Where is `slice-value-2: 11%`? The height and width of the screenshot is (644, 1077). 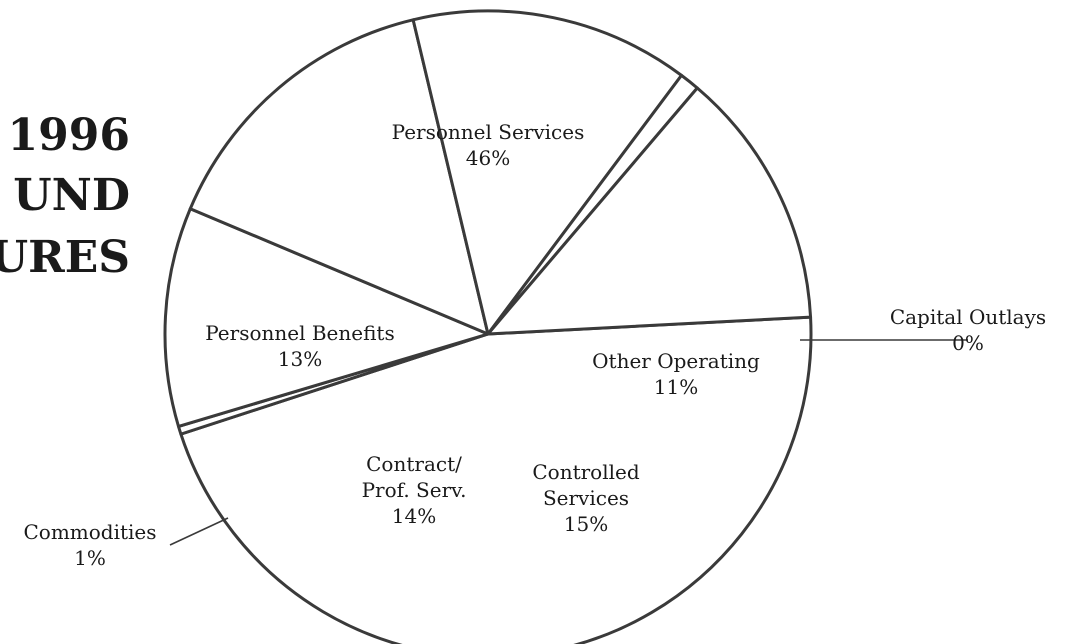
slice-value-2: 11% is located at coordinates (676, 387).